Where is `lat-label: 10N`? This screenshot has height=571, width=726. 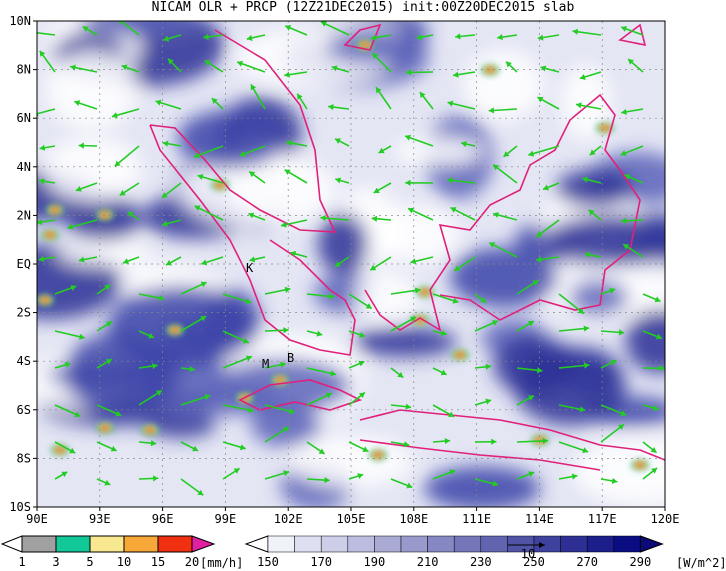 lat-label: 10N is located at coordinates (20, 21).